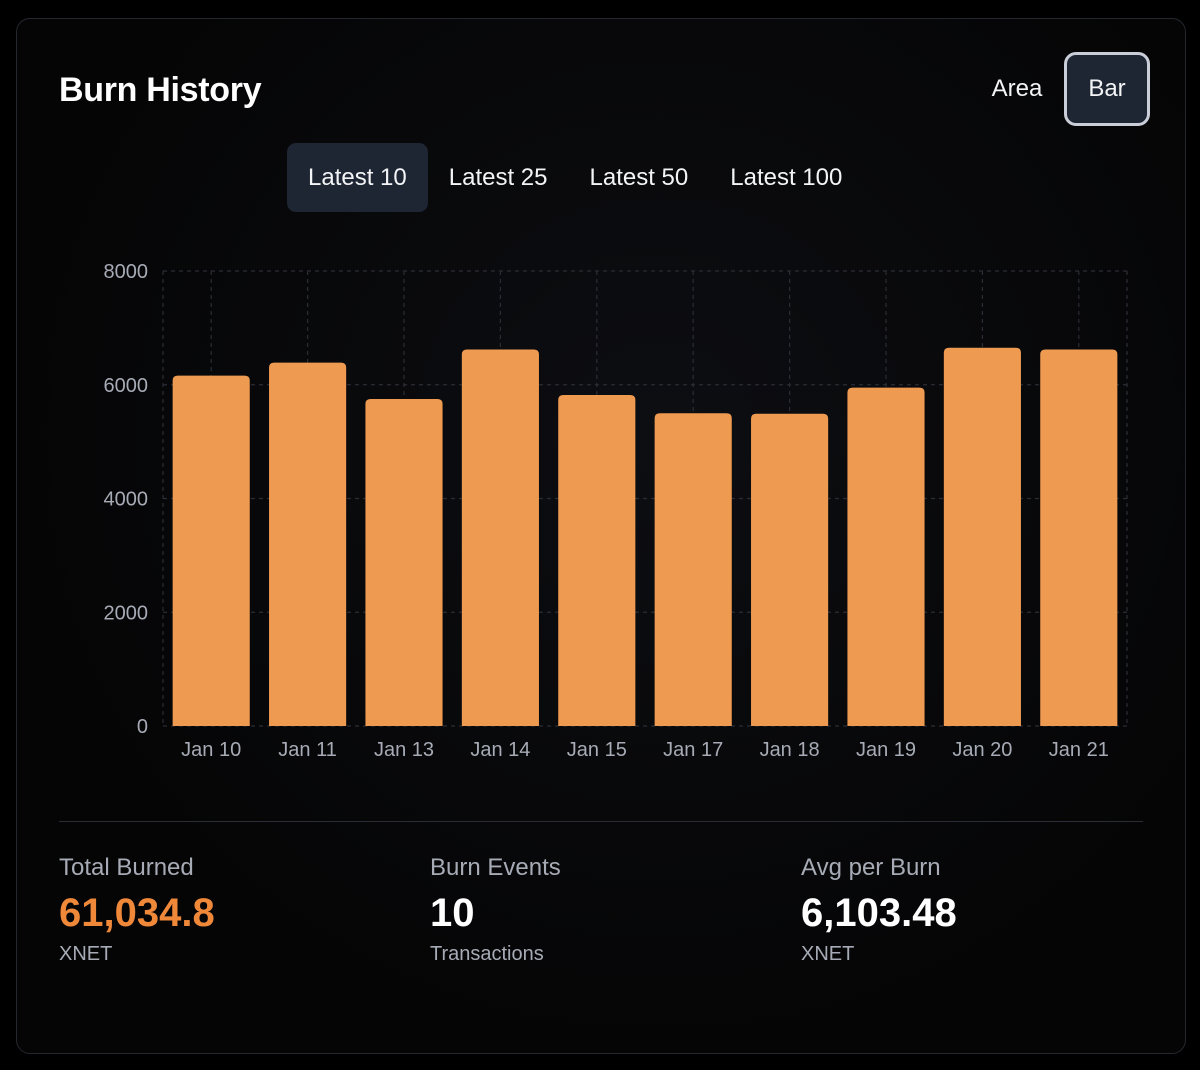 This screenshot has width=1200, height=1070. Describe the element at coordinates (1107, 89) in the screenshot. I see `bar-chart-button: Bar` at that location.